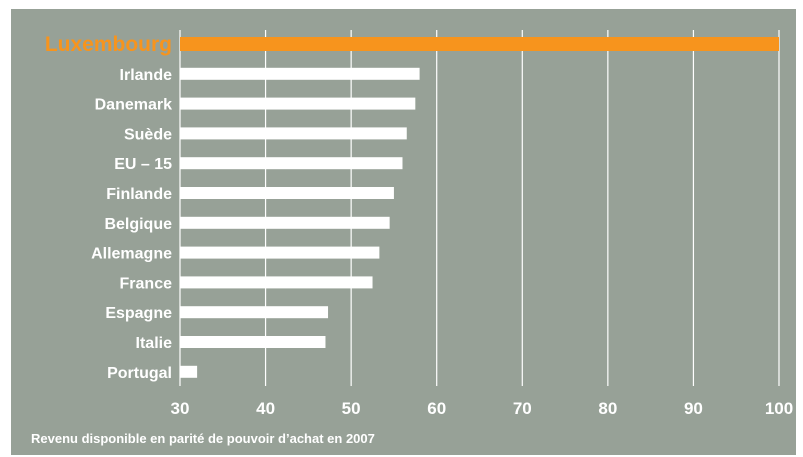  What do you see at coordinates (522, 408) in the screenshot?
I see `x-tick-label: 70` at bounding box center [522, 408].